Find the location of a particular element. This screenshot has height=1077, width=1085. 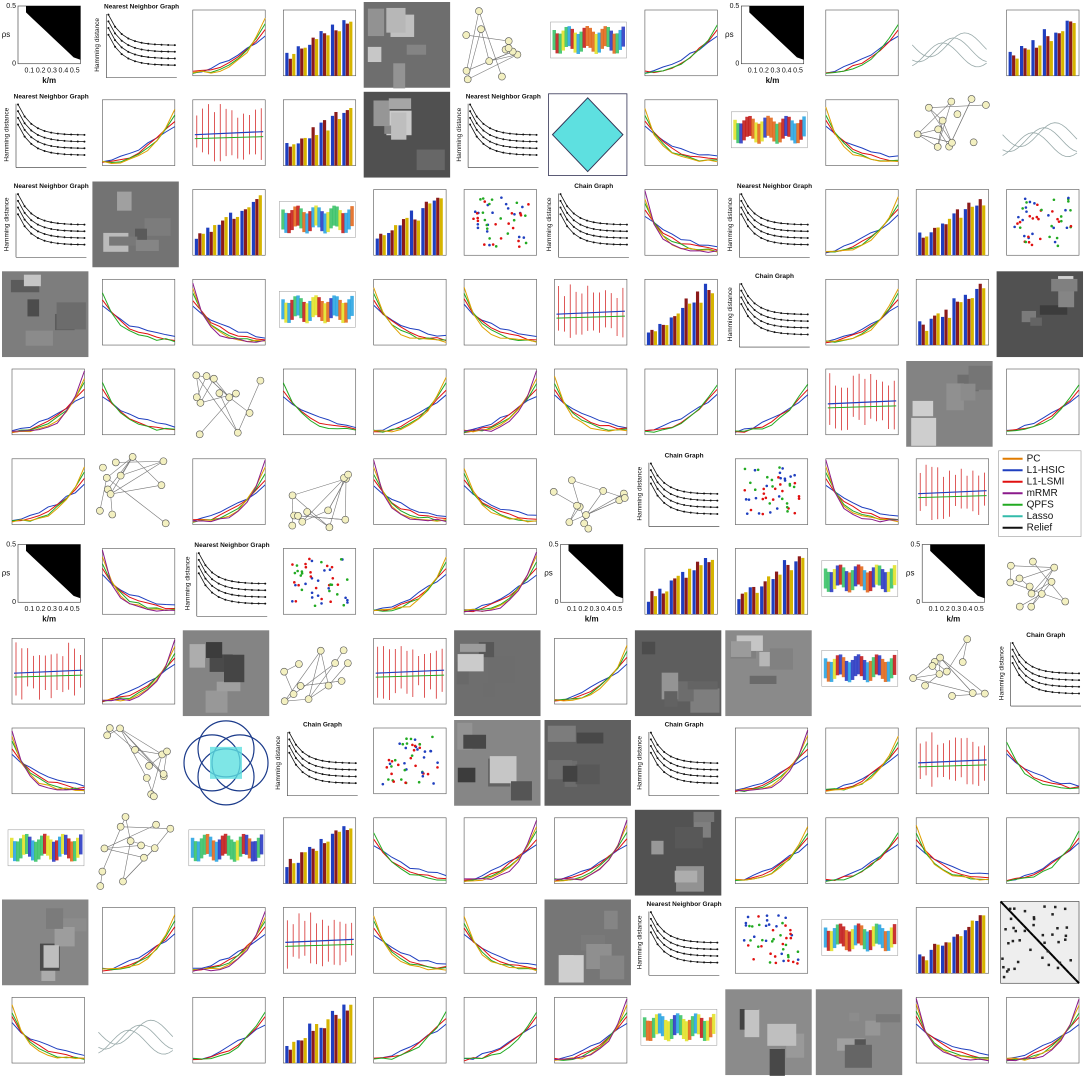

thumbnail: 0.1 0.2 0.3 0.4 0.500.5k/mρs is located at coordinates (41, 44).